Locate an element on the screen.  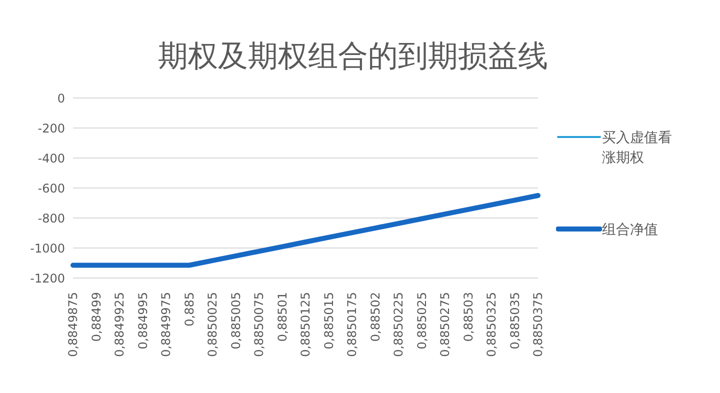
y-tick-label: -600 is located at coordinates (51, 188).